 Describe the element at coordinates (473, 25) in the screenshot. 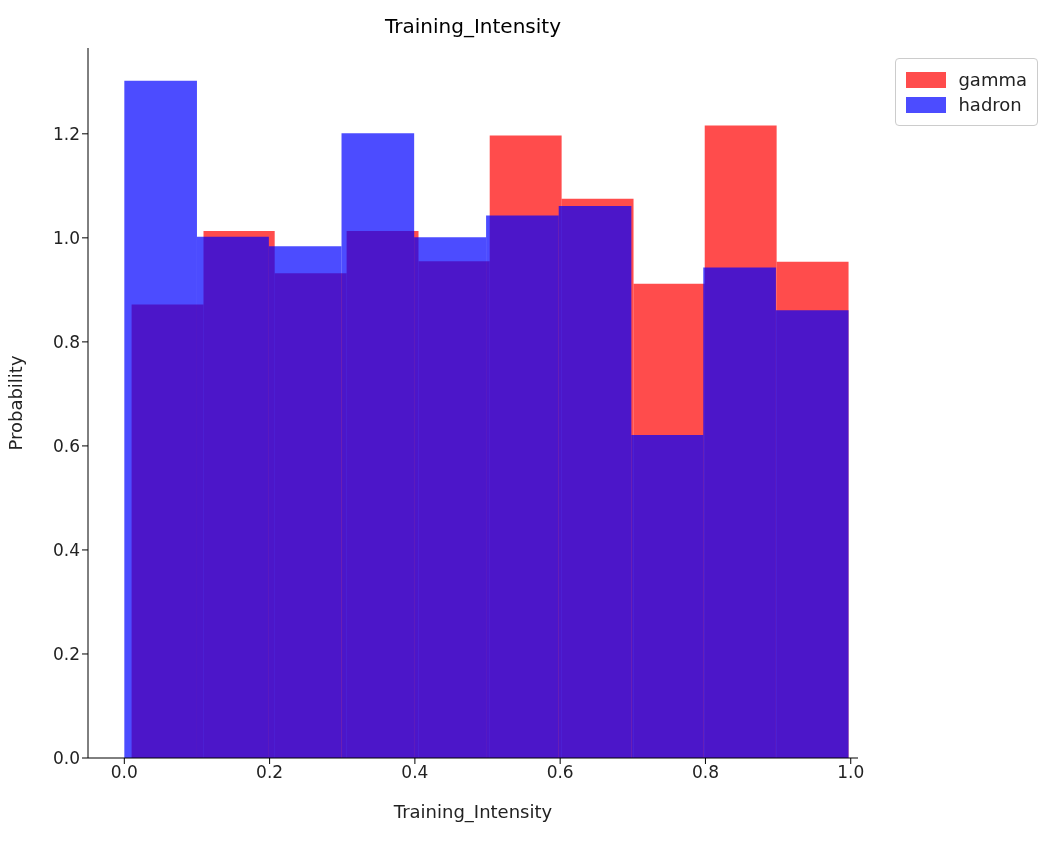

I see `chart-title: Training_Intensity` at that location.